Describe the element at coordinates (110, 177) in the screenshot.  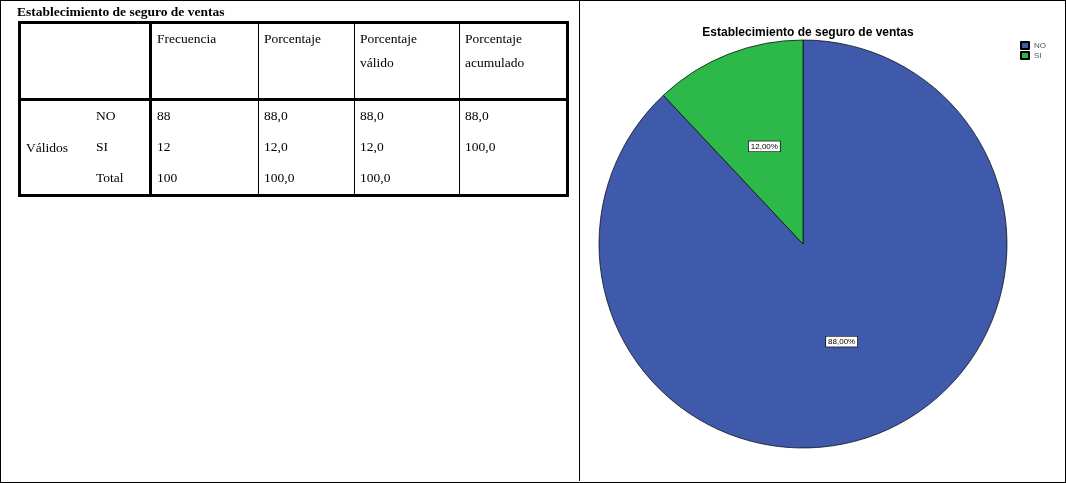
I see `category-label: Total` at that location.